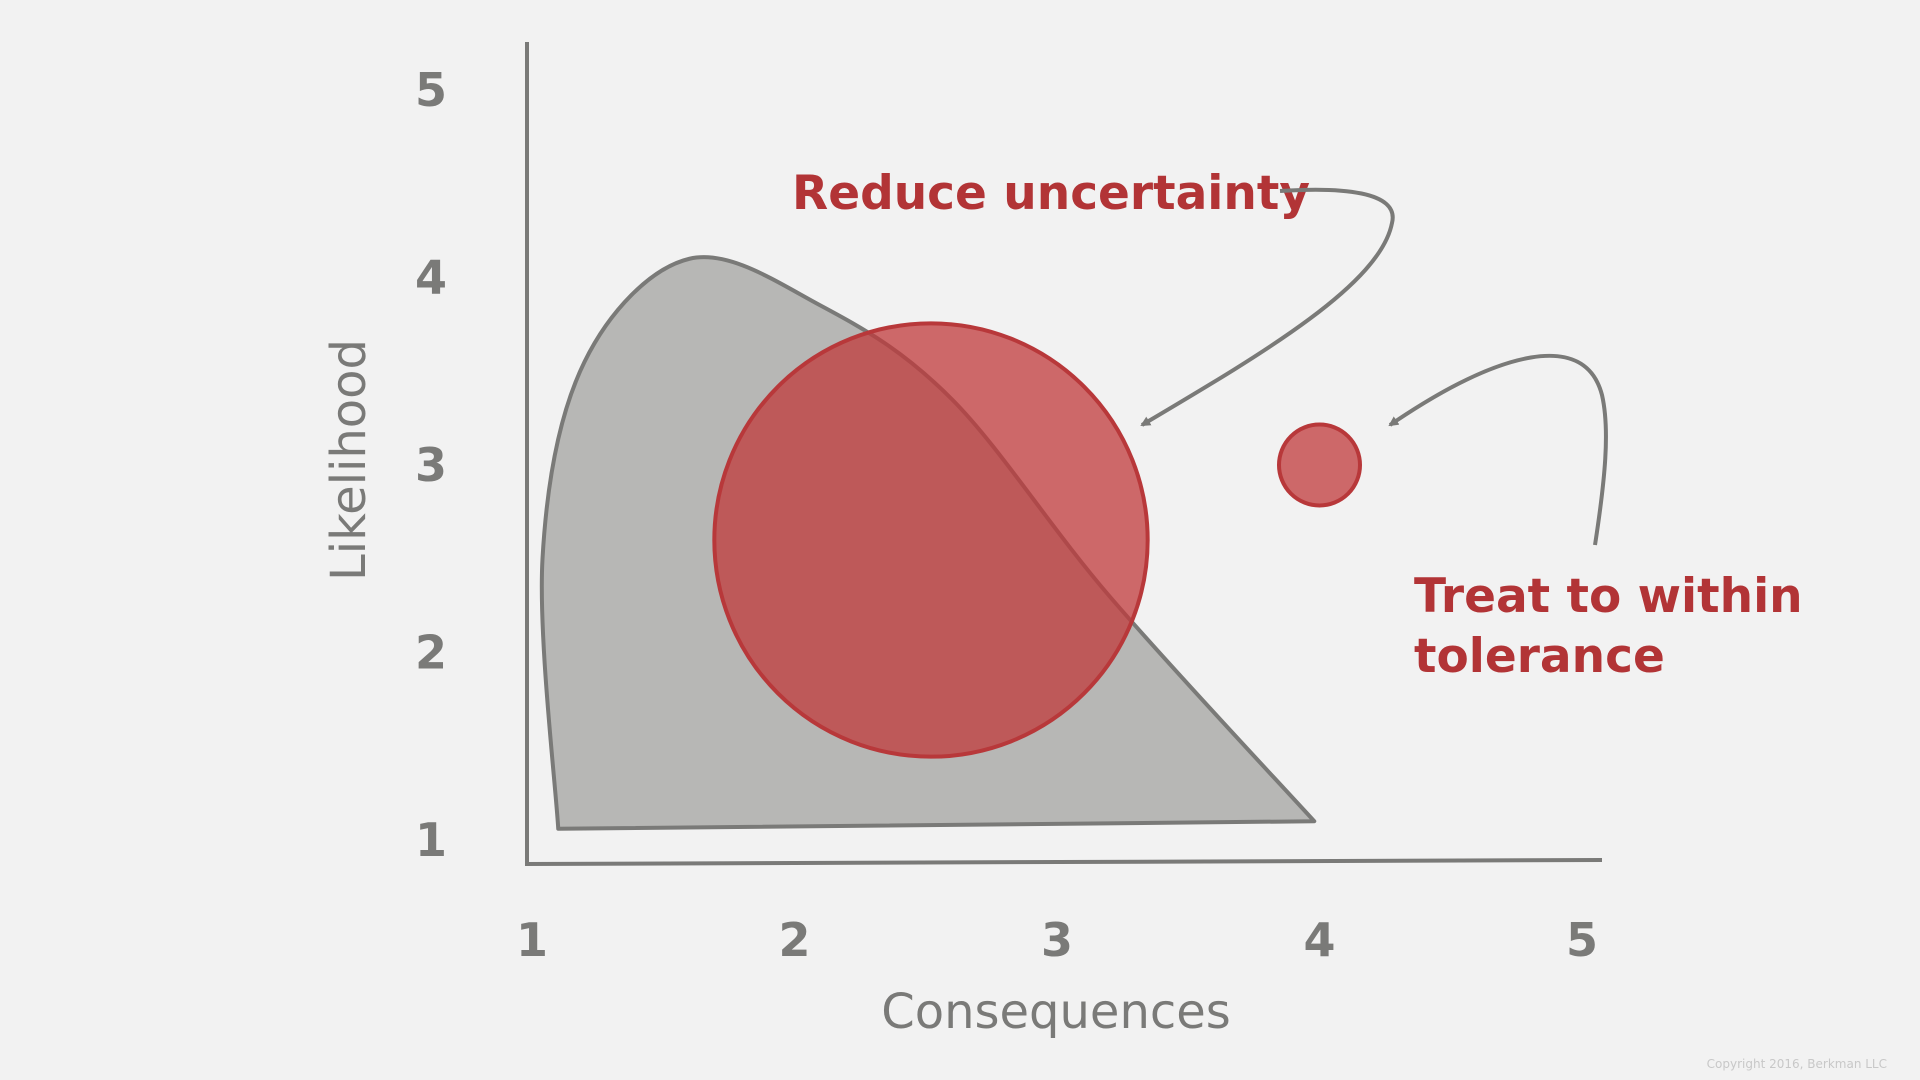 The image size is (1920, 1080). I want to click on x-tick-label: 2, so click(794, 940).